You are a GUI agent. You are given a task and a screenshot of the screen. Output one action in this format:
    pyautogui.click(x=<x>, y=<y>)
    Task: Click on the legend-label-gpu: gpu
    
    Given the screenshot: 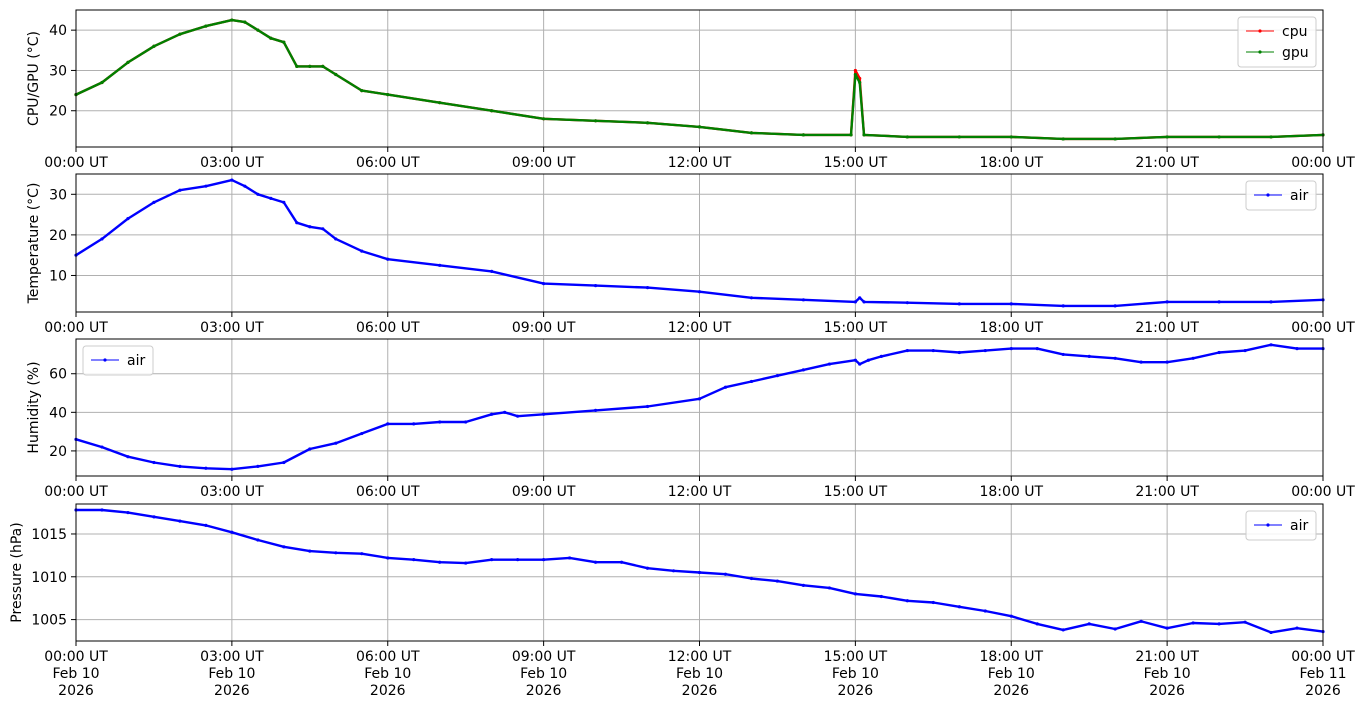 What is the action you would take?
    pyautogui.click(x=1295, y=53)
    